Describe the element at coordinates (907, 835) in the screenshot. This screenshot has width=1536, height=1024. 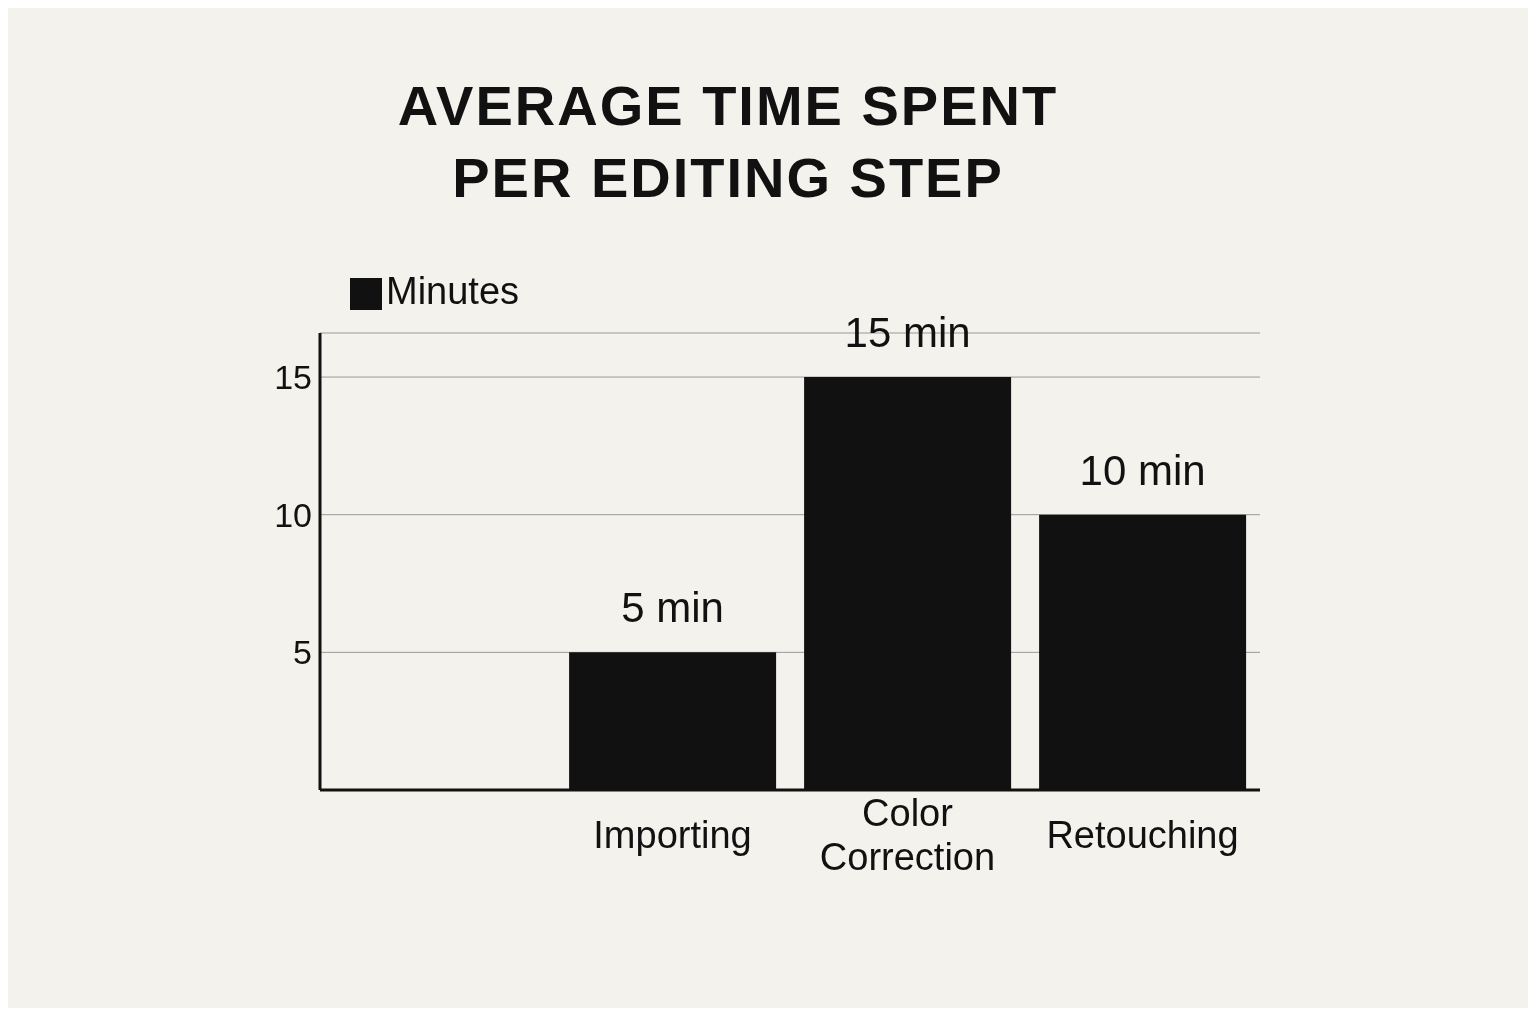
I see `x-tick-label: Color Correction` at that location.